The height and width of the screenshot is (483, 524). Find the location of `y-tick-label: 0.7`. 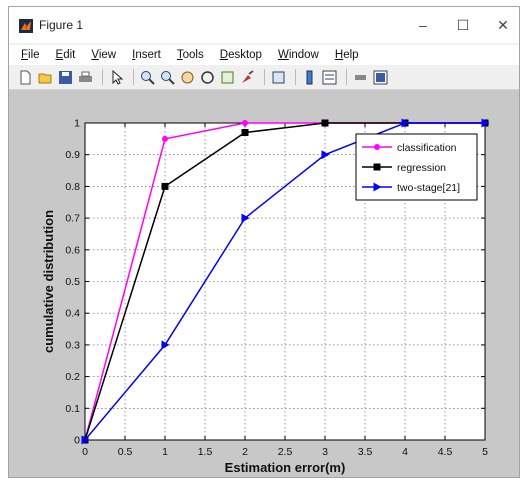

y-tick-label: 0.7 is located at coordinates (72, 219).